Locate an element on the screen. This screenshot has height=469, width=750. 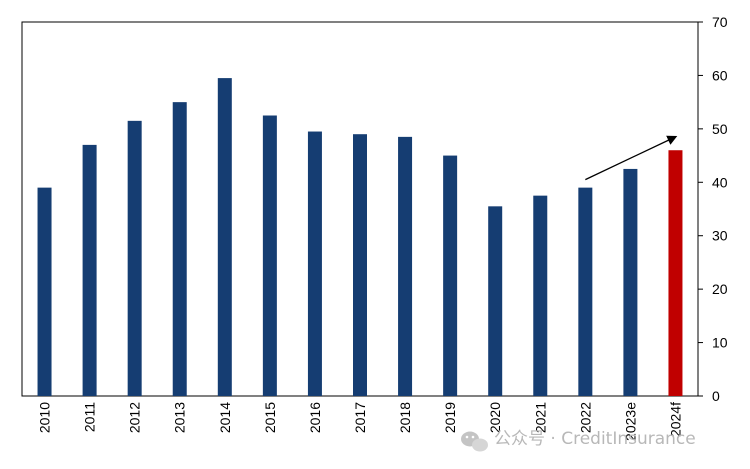
x-tick-label: 2024f is located at coordinates (675, 419).